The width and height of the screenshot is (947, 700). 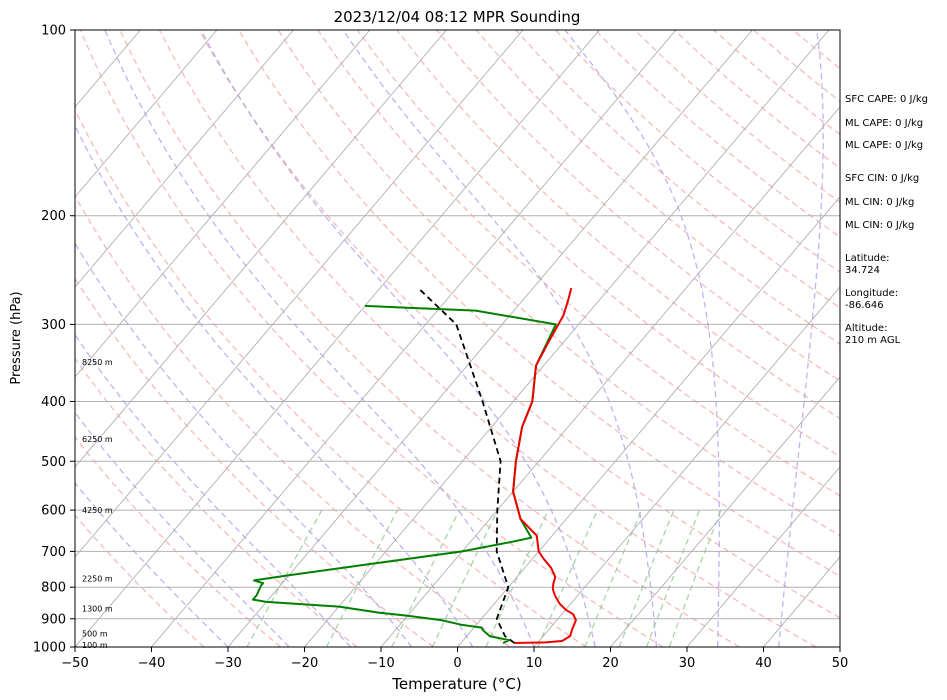 What do you see at coordinates (16, 337) in the screenshot?
I see `y-axis-label: Pressure (hPa)` at bounding box center [16, 337].